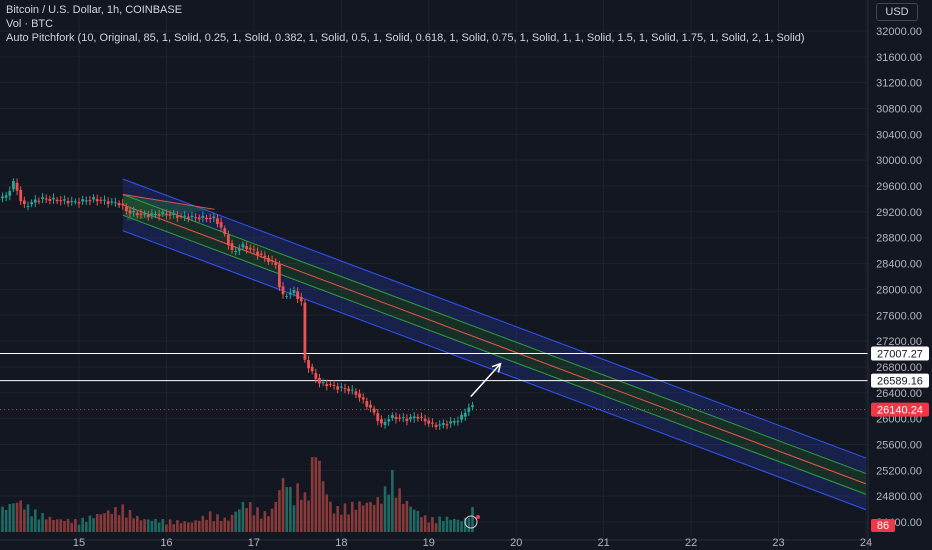 This screenshot has width=932, height=550. What do you see at coordinates (899, 394) in the screenshot?
I see `y-tick-label: 26400.00` at bounding box center [899, 394].